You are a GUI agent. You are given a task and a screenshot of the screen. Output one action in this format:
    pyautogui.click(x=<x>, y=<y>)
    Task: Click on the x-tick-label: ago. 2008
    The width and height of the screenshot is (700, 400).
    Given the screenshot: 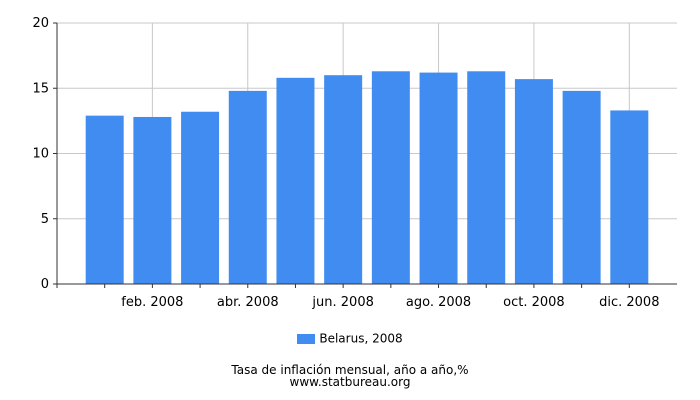 What is the action you would take?
    pyautogui.click(x=438, y=302)
    